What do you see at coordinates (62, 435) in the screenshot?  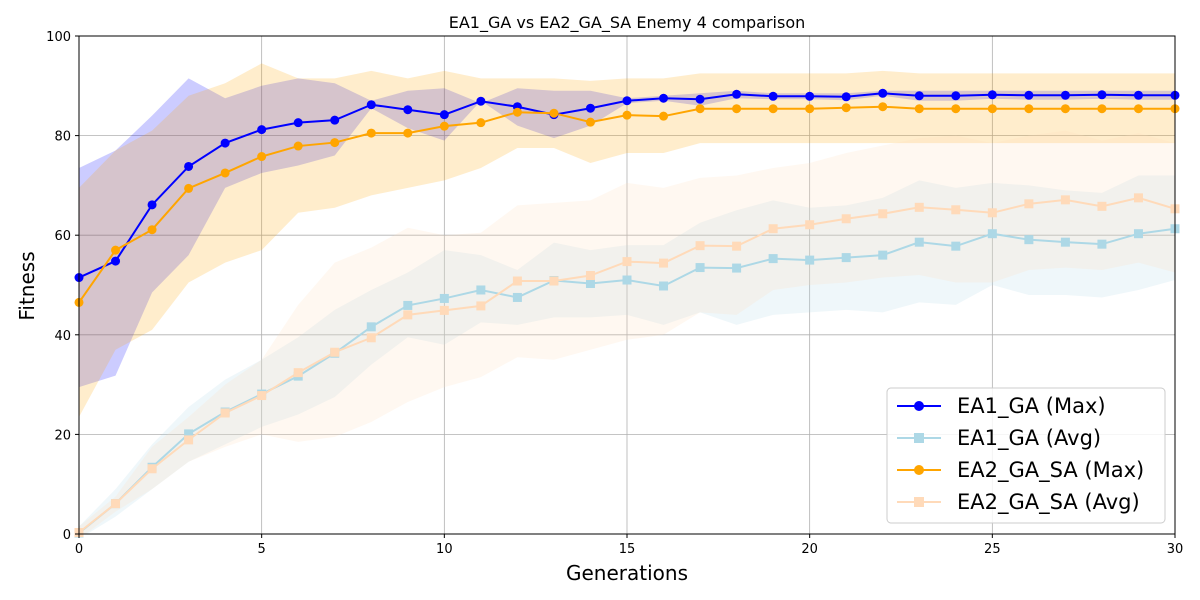 I see `y-tick-label: 20` at bounding box center [62, 435].